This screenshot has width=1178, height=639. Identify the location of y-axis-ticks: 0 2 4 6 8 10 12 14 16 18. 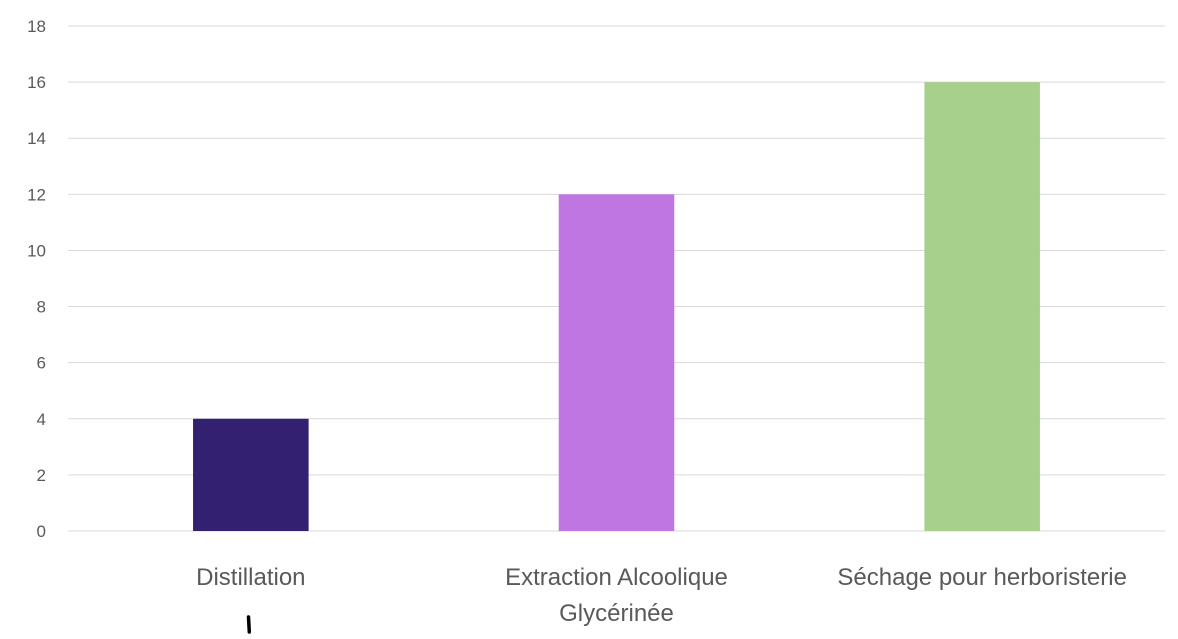
(36, 279).